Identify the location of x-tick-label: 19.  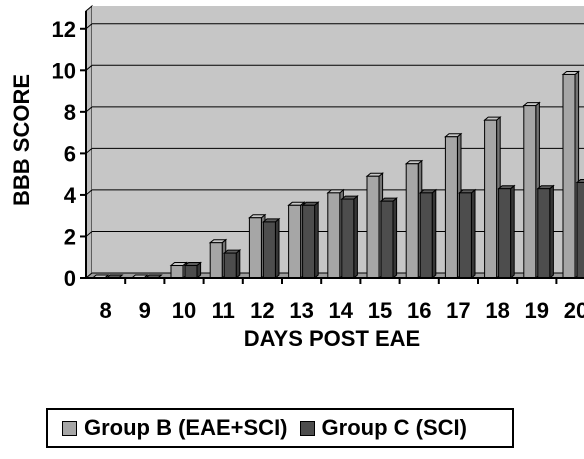
(537, 310).